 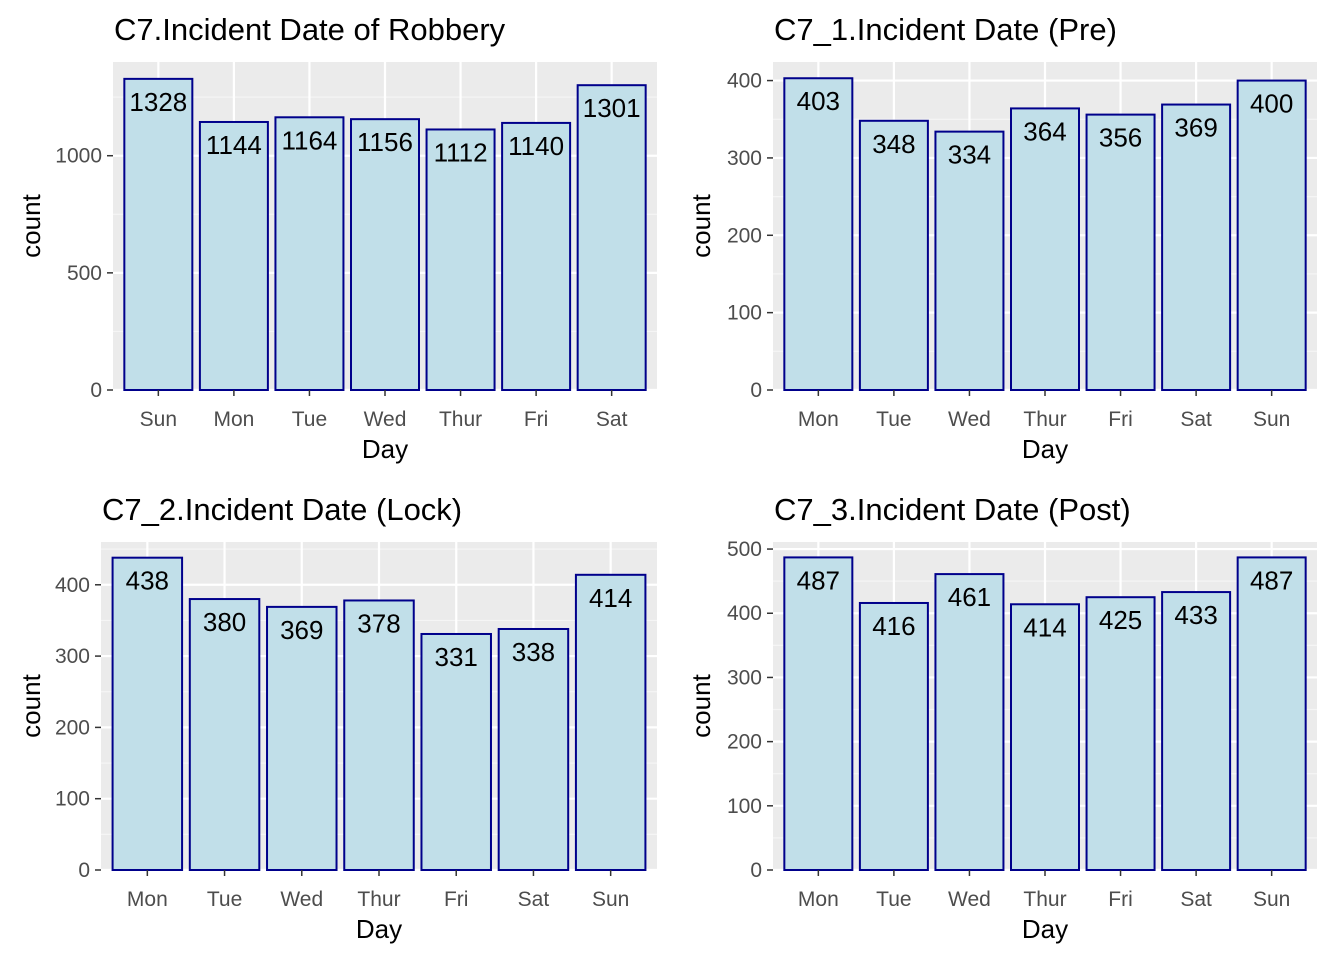 What do you see at coordinates (385, 142) in the screenshot?
I see `data-label: 1156` at bounding box center [385, 142].